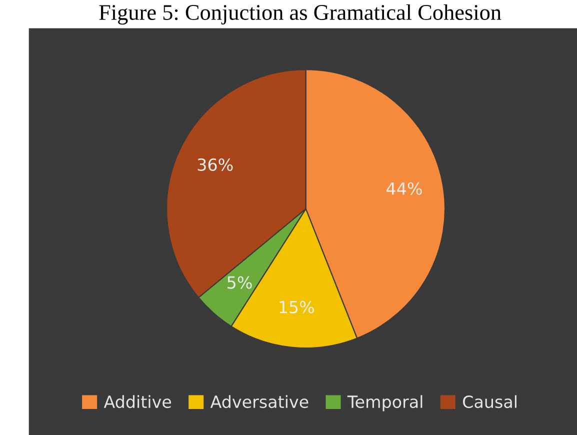  Describe the element at coordinates (138, 401) in the screenshot. I see `legend-label: Additive` at that location.